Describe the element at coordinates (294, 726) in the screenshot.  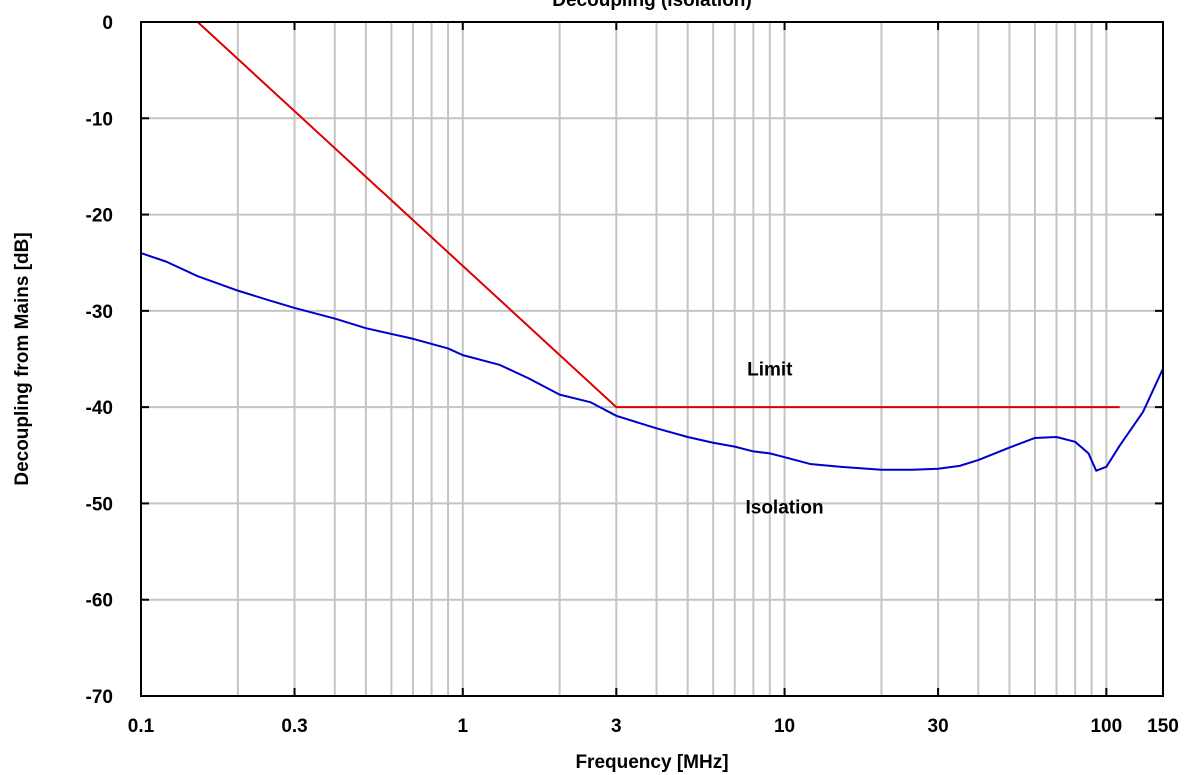
I see `x-tick-label: 0.3` at that location.